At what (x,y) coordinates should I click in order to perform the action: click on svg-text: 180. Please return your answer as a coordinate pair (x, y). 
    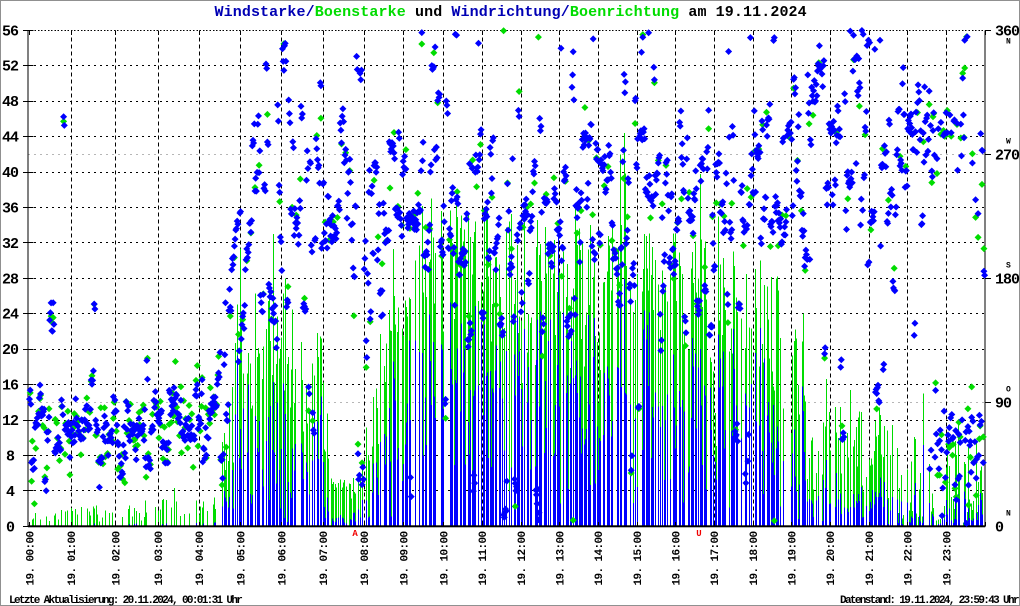
    Looking at the image, I should click on (1007, 279).